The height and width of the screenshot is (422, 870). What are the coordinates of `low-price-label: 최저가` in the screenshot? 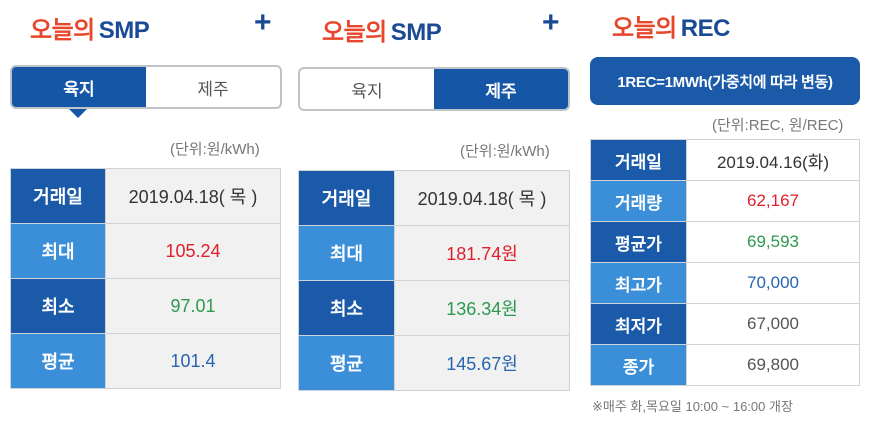 It's located at (638, 324).